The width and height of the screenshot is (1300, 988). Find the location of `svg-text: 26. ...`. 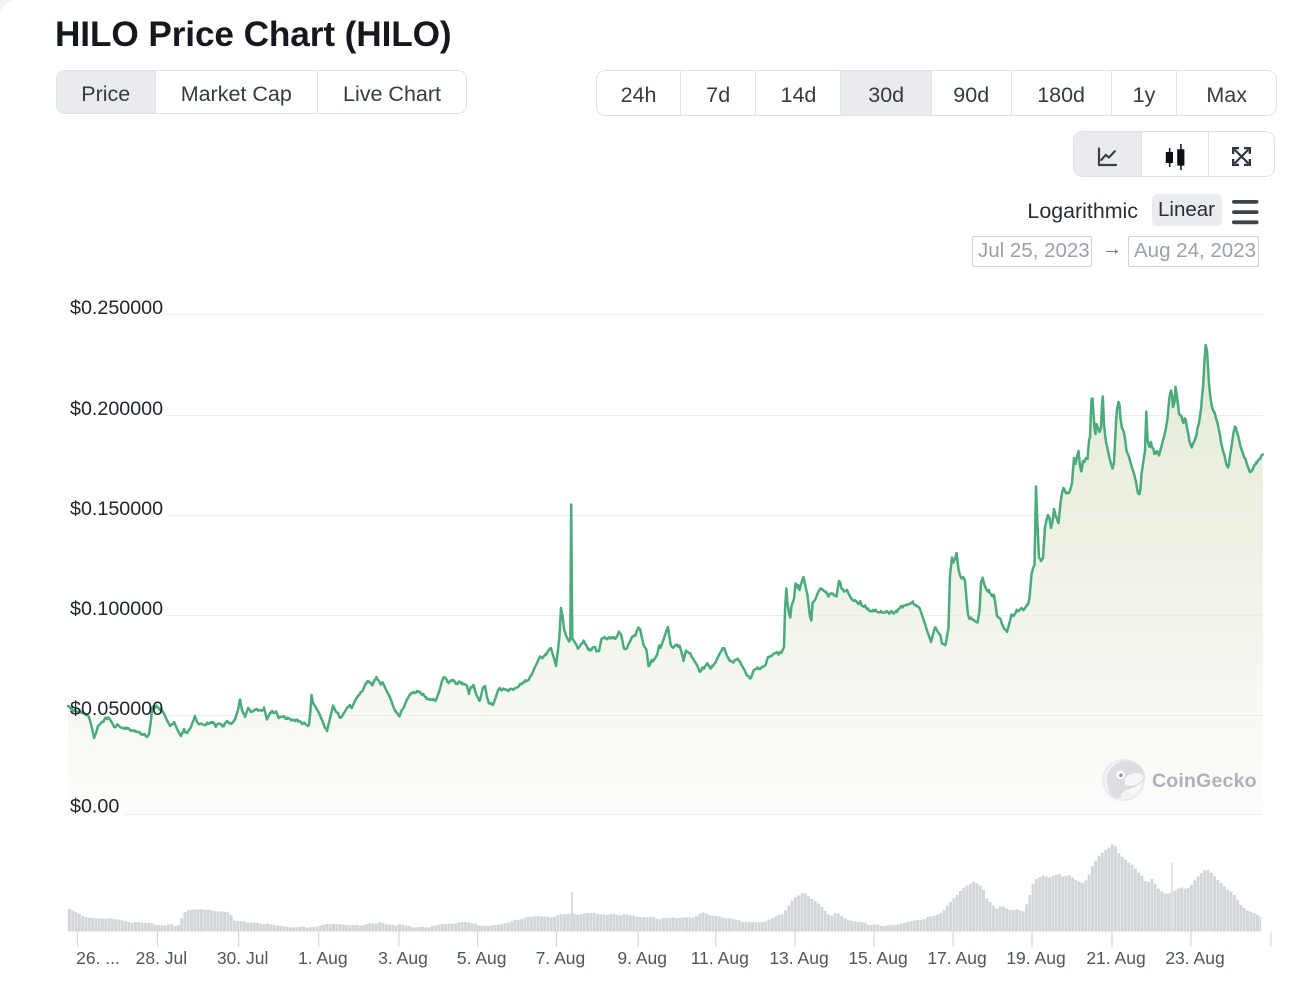

svg-text: 26. ... is located at coordinates (98, 958).